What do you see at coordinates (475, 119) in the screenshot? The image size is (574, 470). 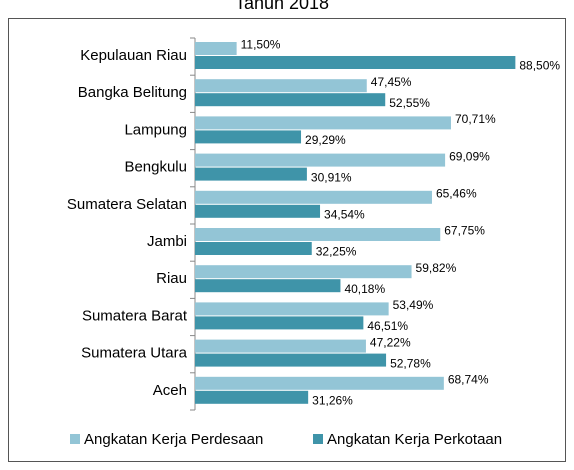 I see `value-label: 70,71%` at bounding box center [475, 119].